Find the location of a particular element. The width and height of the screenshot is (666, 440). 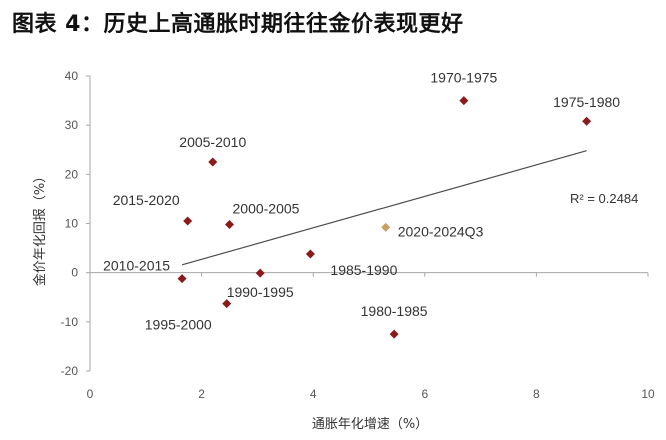

data-point-label: 1980-1985 is located at coordinates (394, 311).